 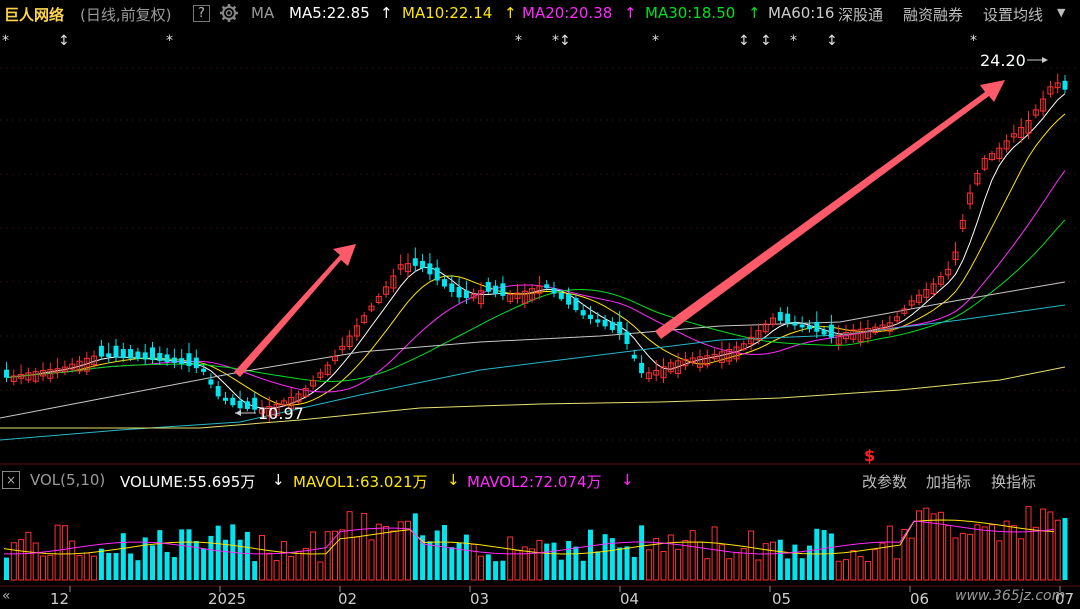 What do you see at coordinates (453, 480) in the screenshot?
I see `mavol1-arrow: ↓` at bounding box center [453, 480].